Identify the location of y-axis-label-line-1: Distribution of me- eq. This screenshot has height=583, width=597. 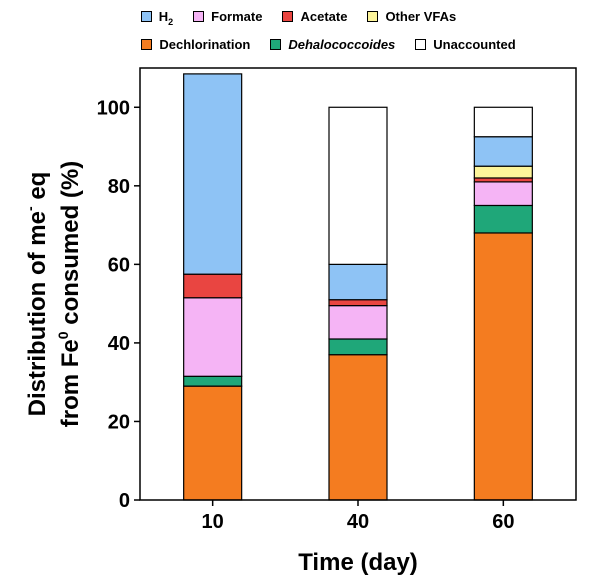
(36, 294).